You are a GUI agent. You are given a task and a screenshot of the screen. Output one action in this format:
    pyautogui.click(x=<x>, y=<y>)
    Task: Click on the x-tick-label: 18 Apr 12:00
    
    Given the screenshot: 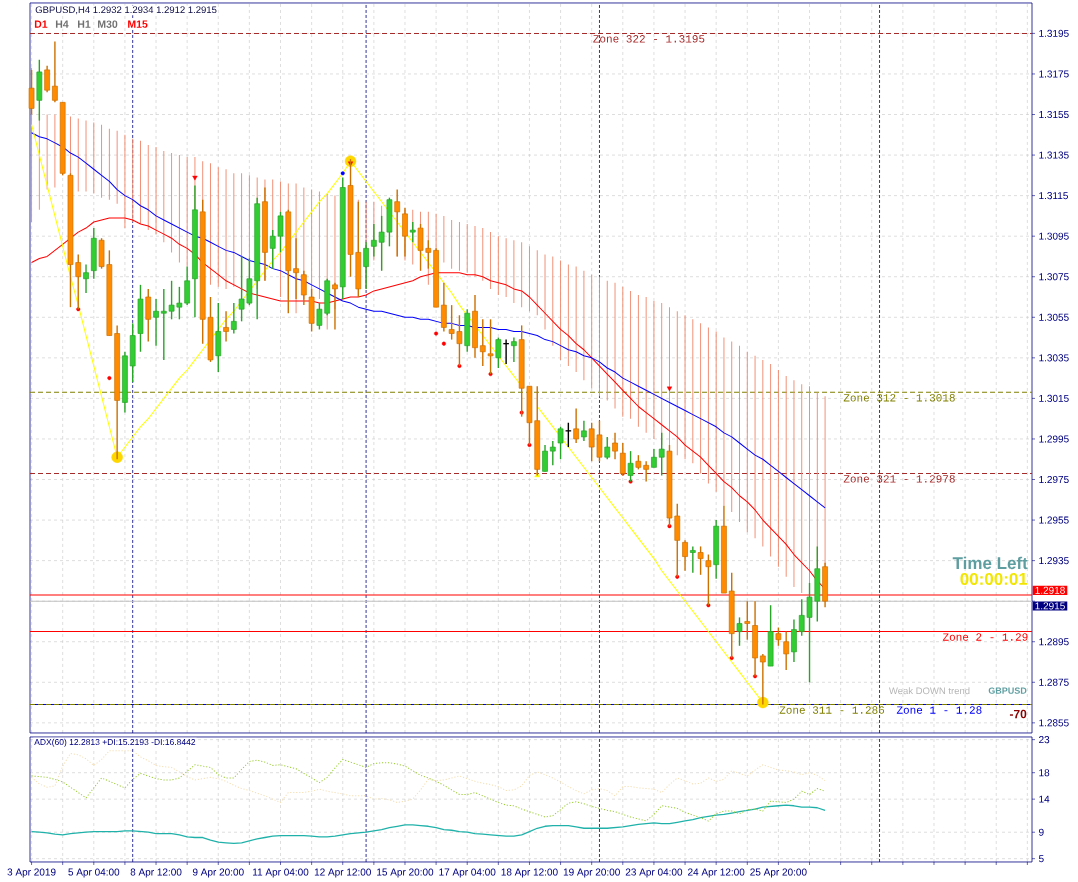 What is the action you would take?
    pyautogui.click(x=529, y=873)
    